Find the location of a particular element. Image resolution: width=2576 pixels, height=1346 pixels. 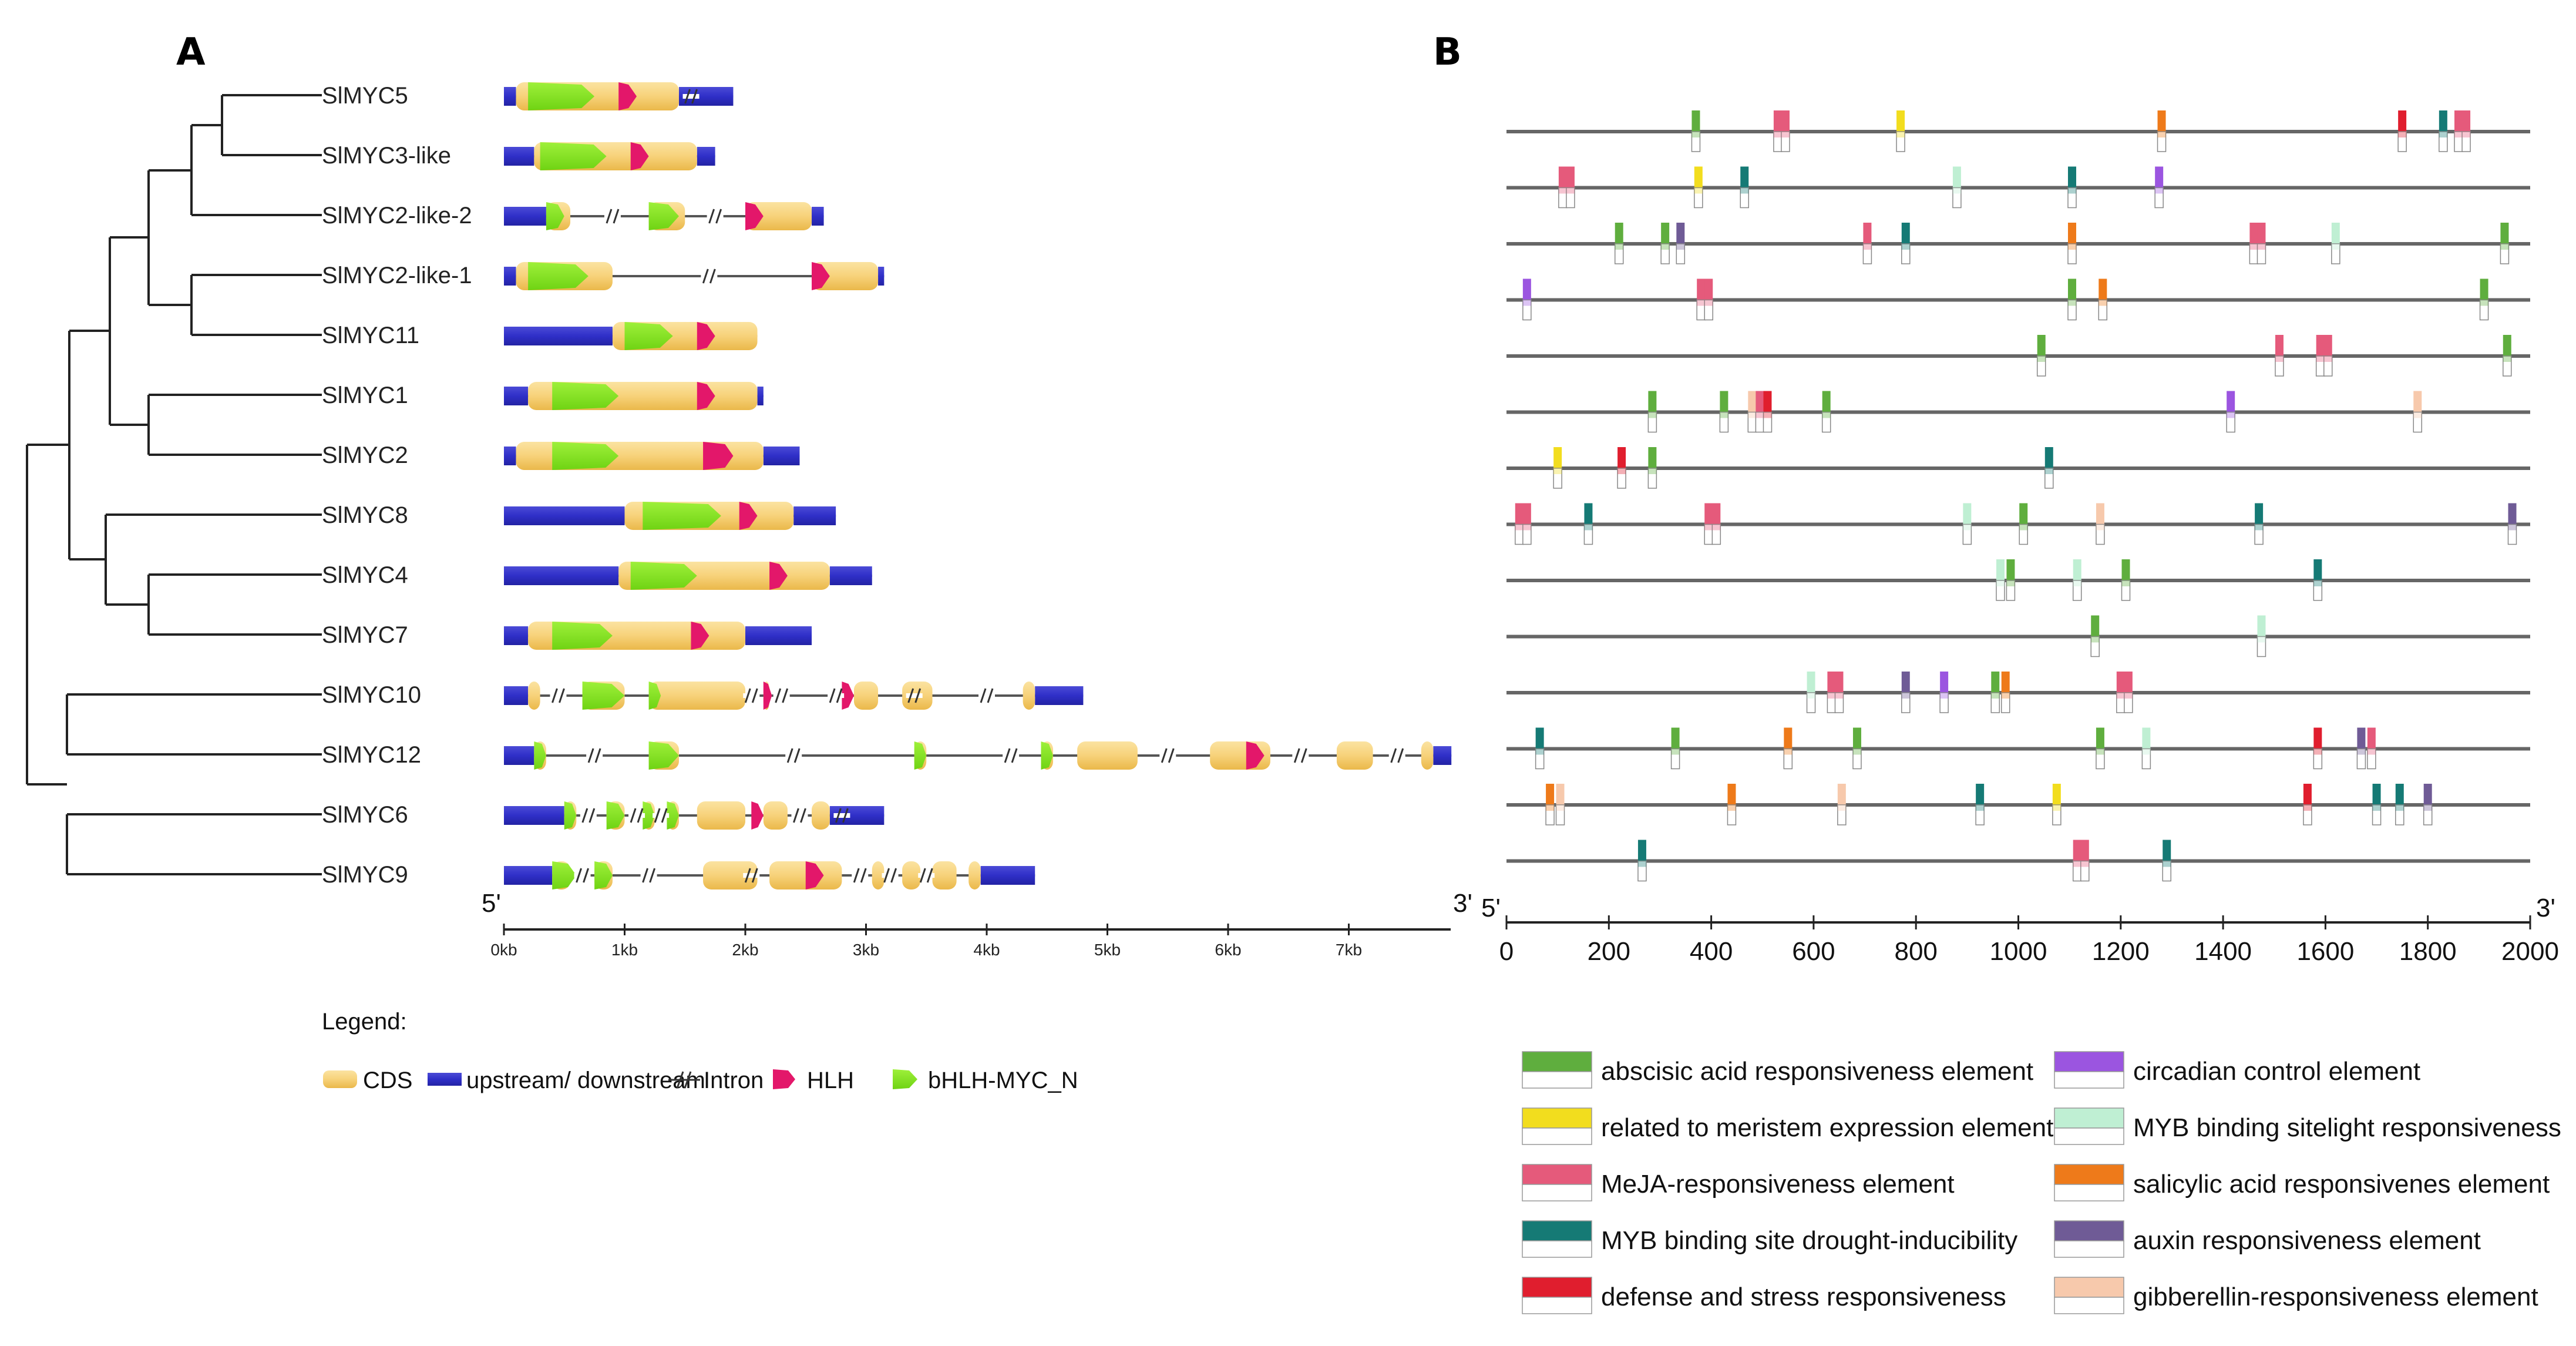

gene-label: SlMYC2-like-1 is located at coordinates (397, 275).